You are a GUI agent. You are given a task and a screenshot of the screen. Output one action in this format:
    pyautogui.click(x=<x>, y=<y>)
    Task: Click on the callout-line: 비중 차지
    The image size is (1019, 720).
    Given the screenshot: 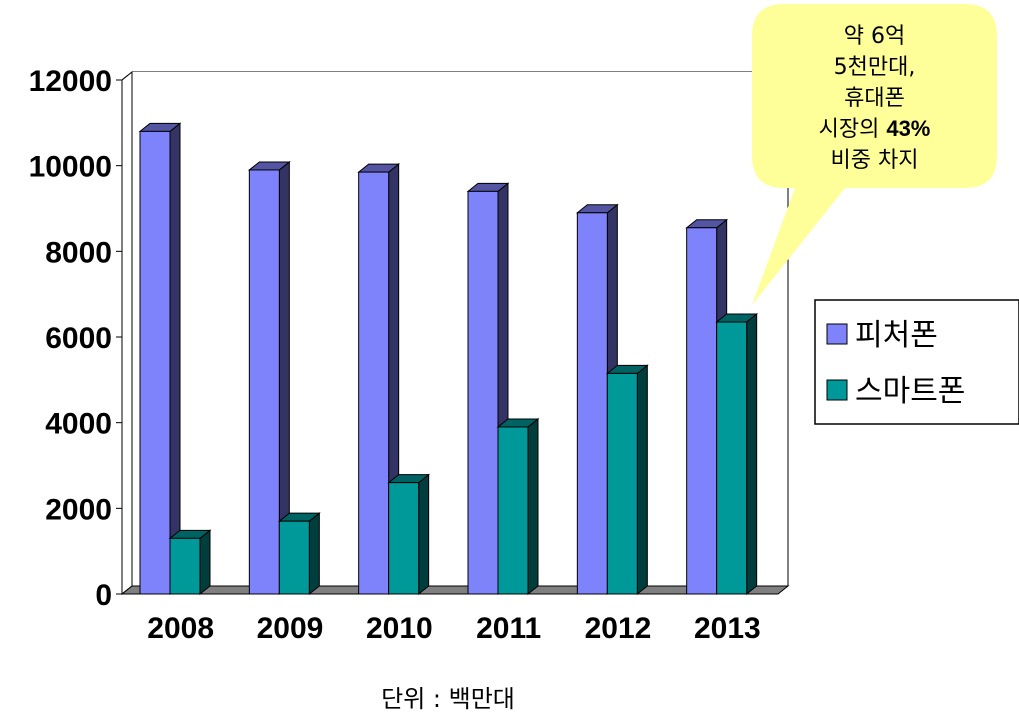 What is the action you would take?
    pyautogui.click(x=875, y=160)
    